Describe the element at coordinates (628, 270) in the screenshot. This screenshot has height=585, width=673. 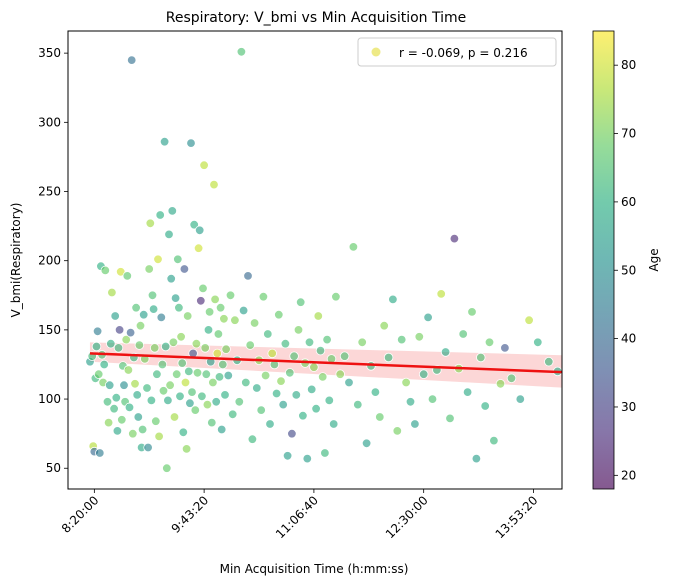
I see `colorbar-tick-label: 50` at that location.